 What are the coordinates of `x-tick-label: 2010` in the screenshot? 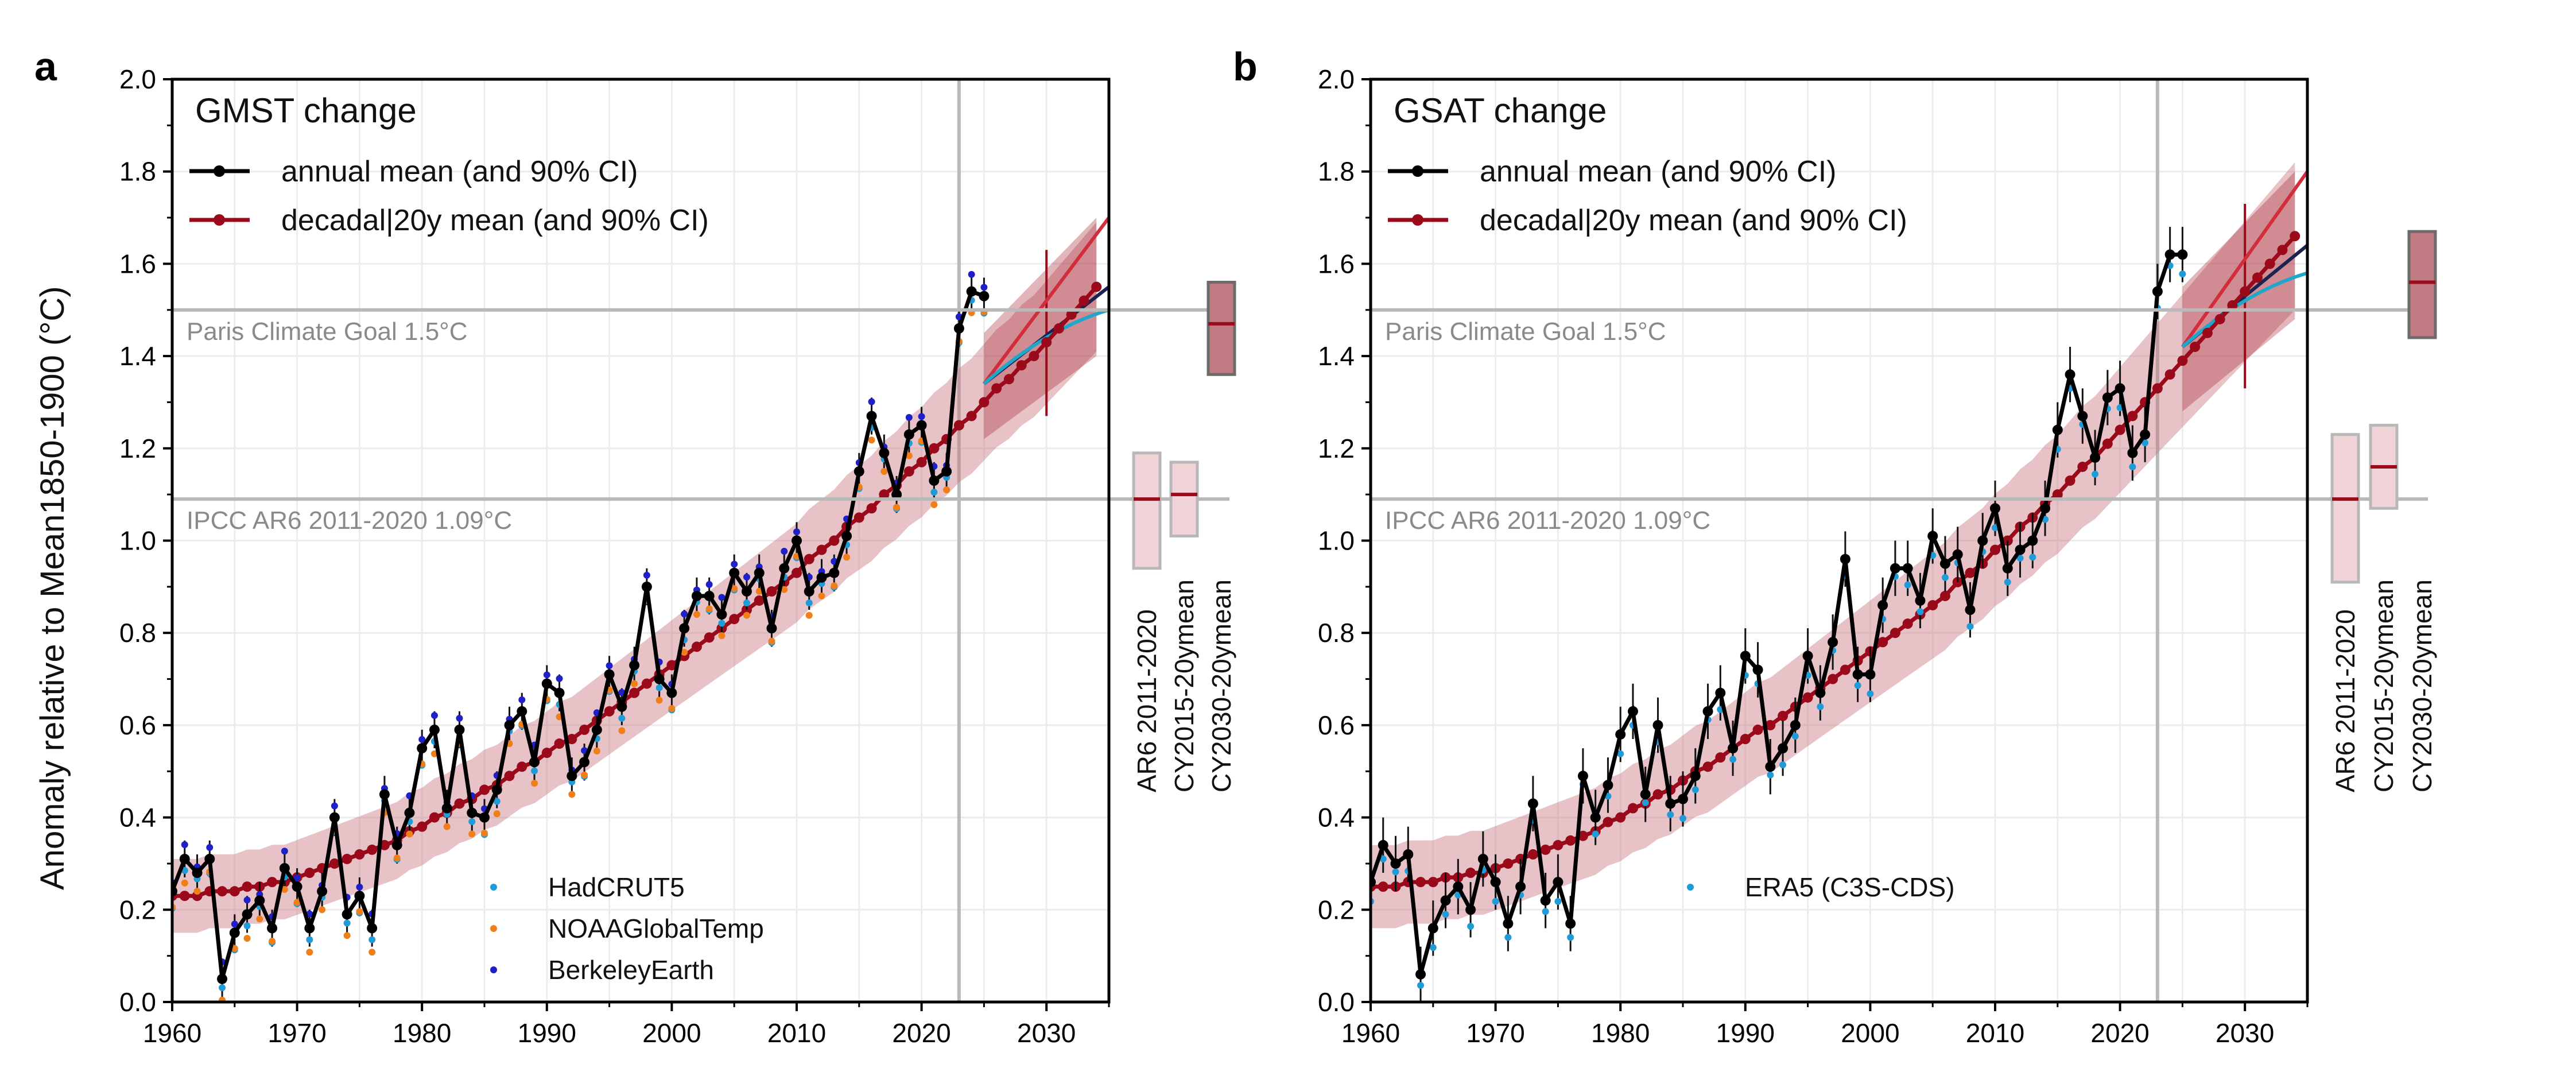 It's located at (1995, 1033).